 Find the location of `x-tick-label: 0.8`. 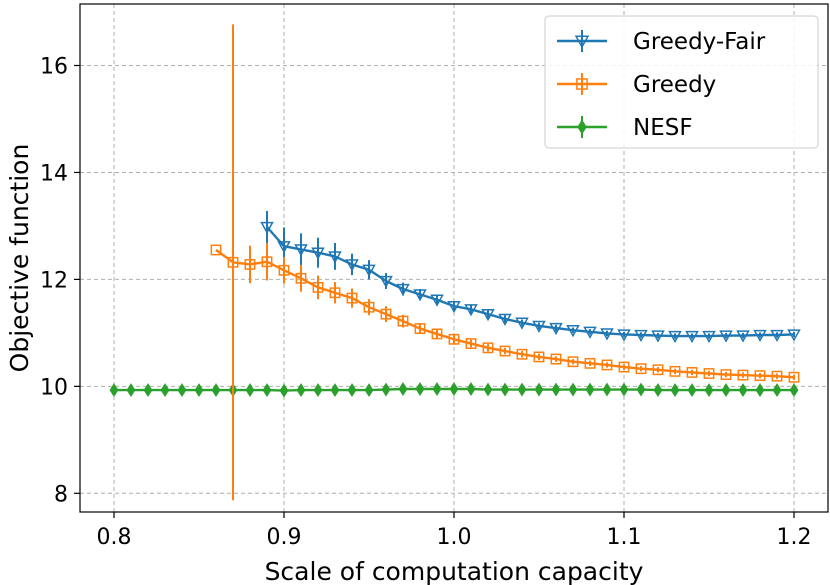

x-tick-label: 0.8 is located at coordinates (114, 537).